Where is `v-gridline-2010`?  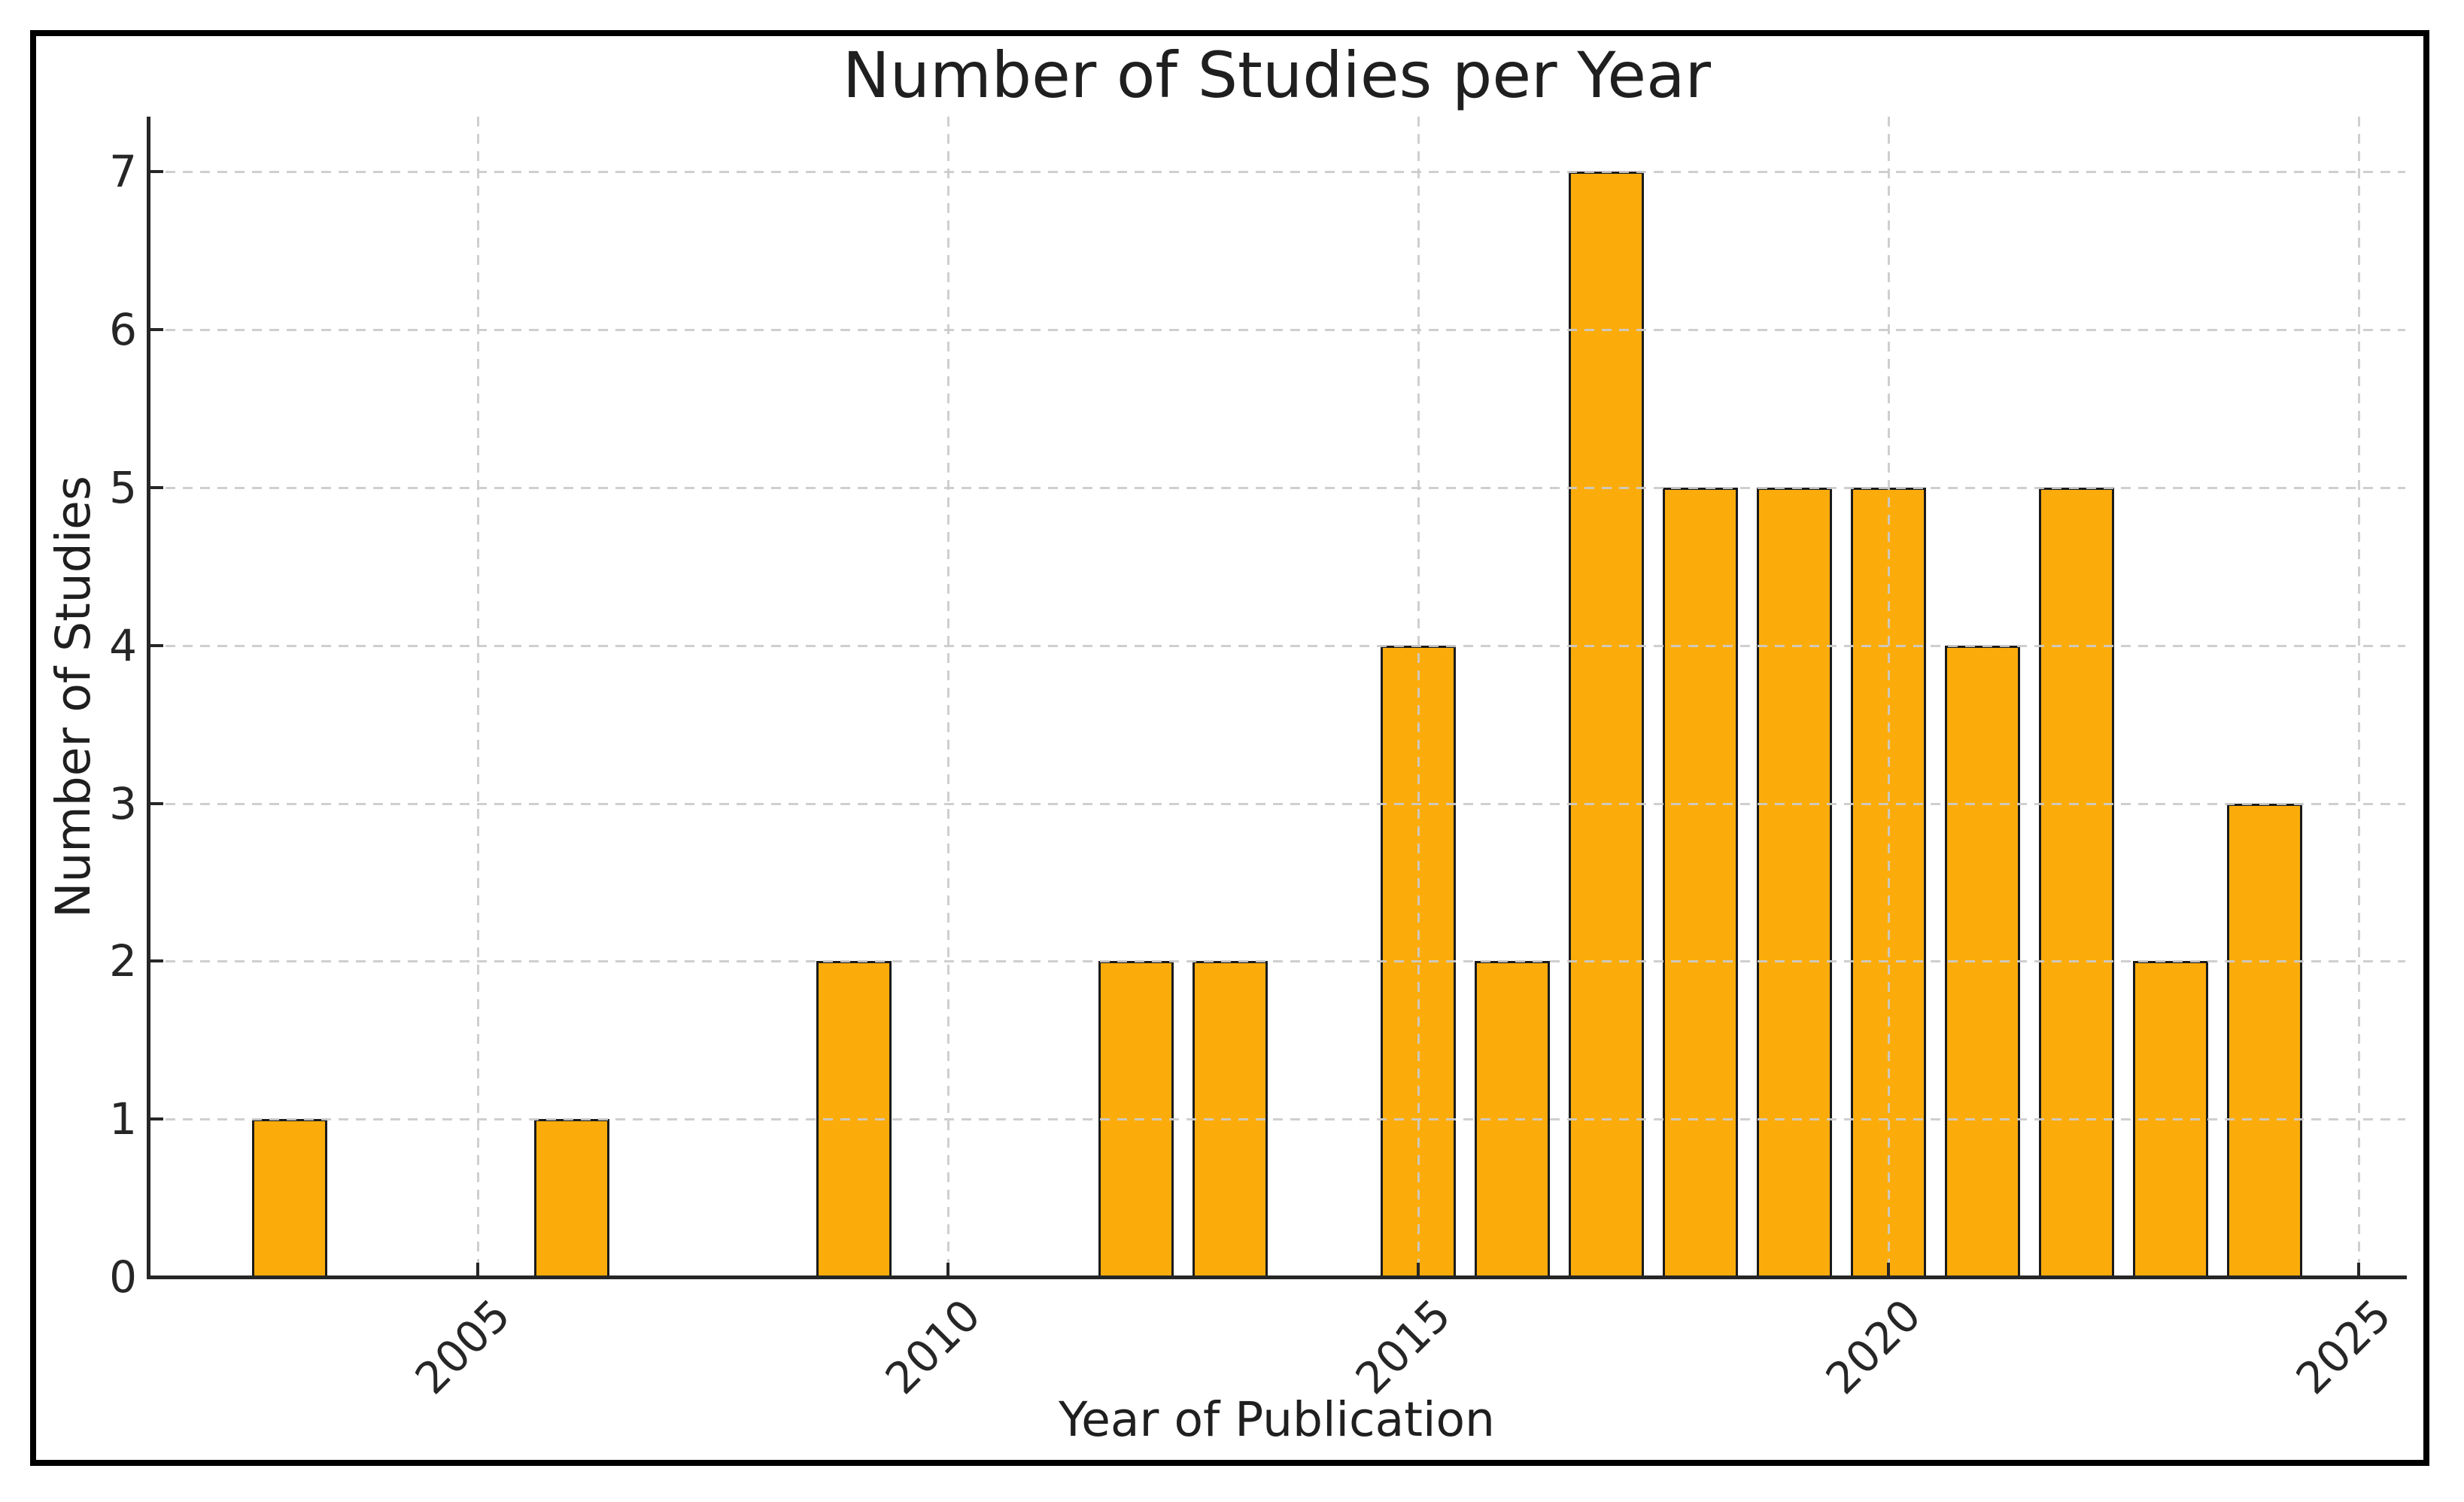
v-gridline-2010 is located at coordinates (947, 697).